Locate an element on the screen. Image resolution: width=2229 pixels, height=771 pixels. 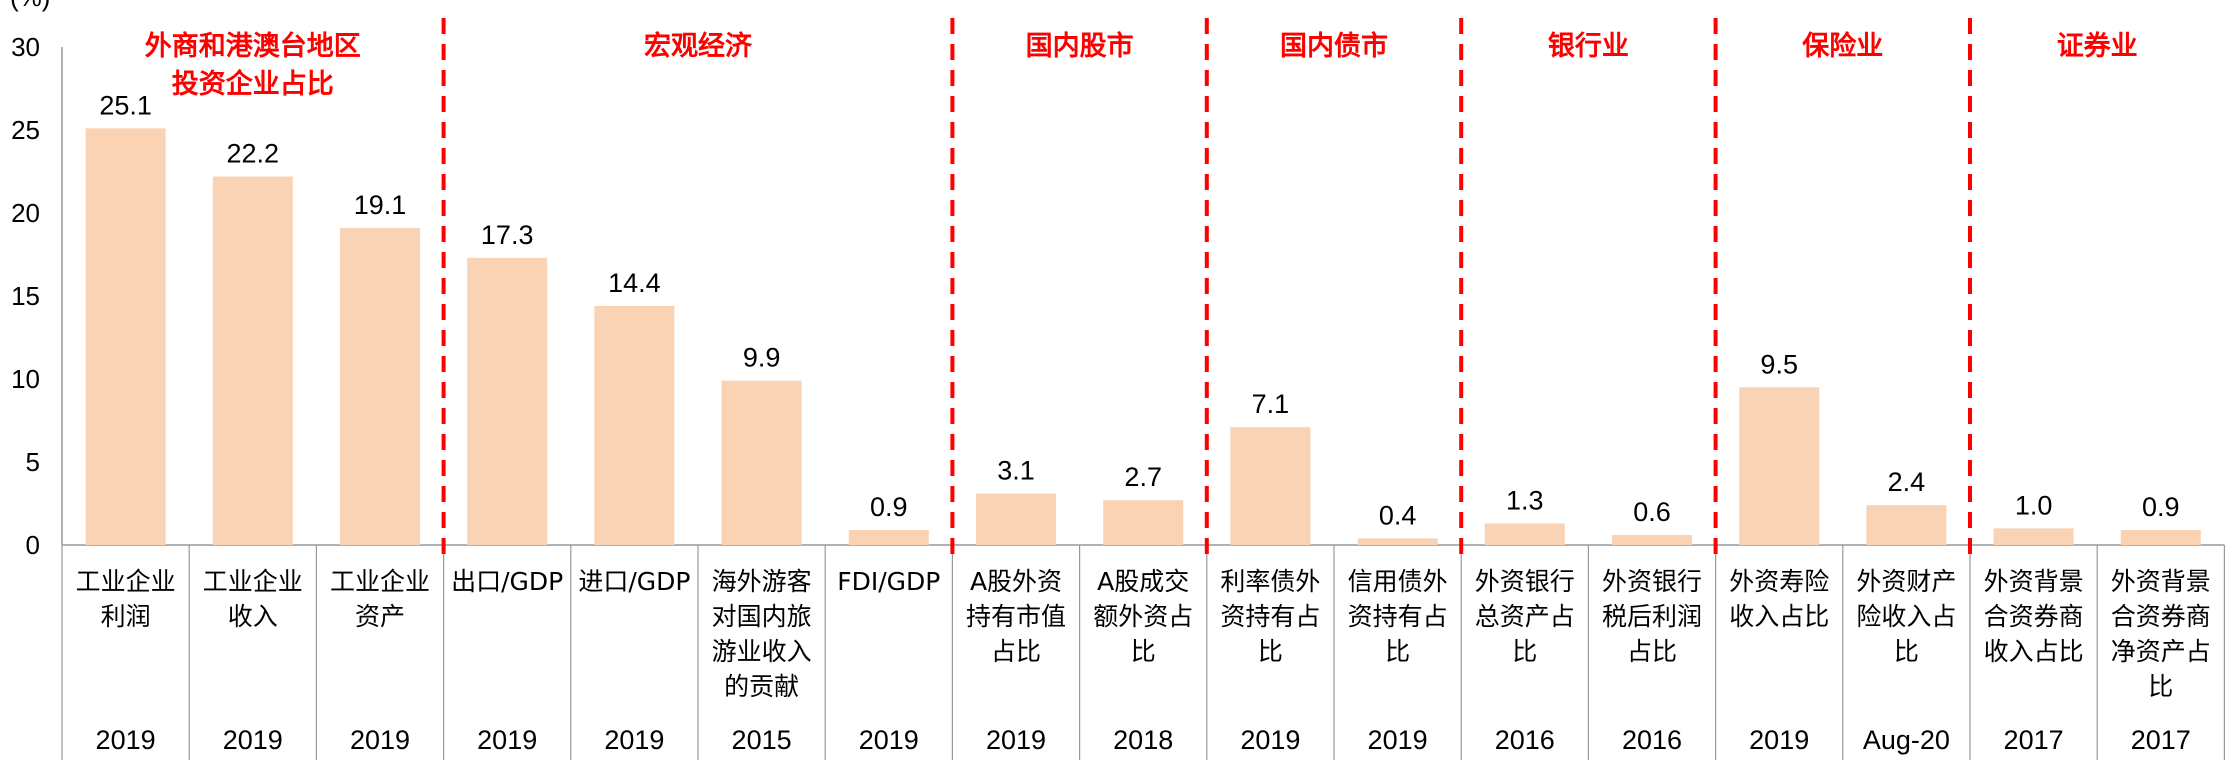
category-label: 利润 is located at coordinates (126, 616).